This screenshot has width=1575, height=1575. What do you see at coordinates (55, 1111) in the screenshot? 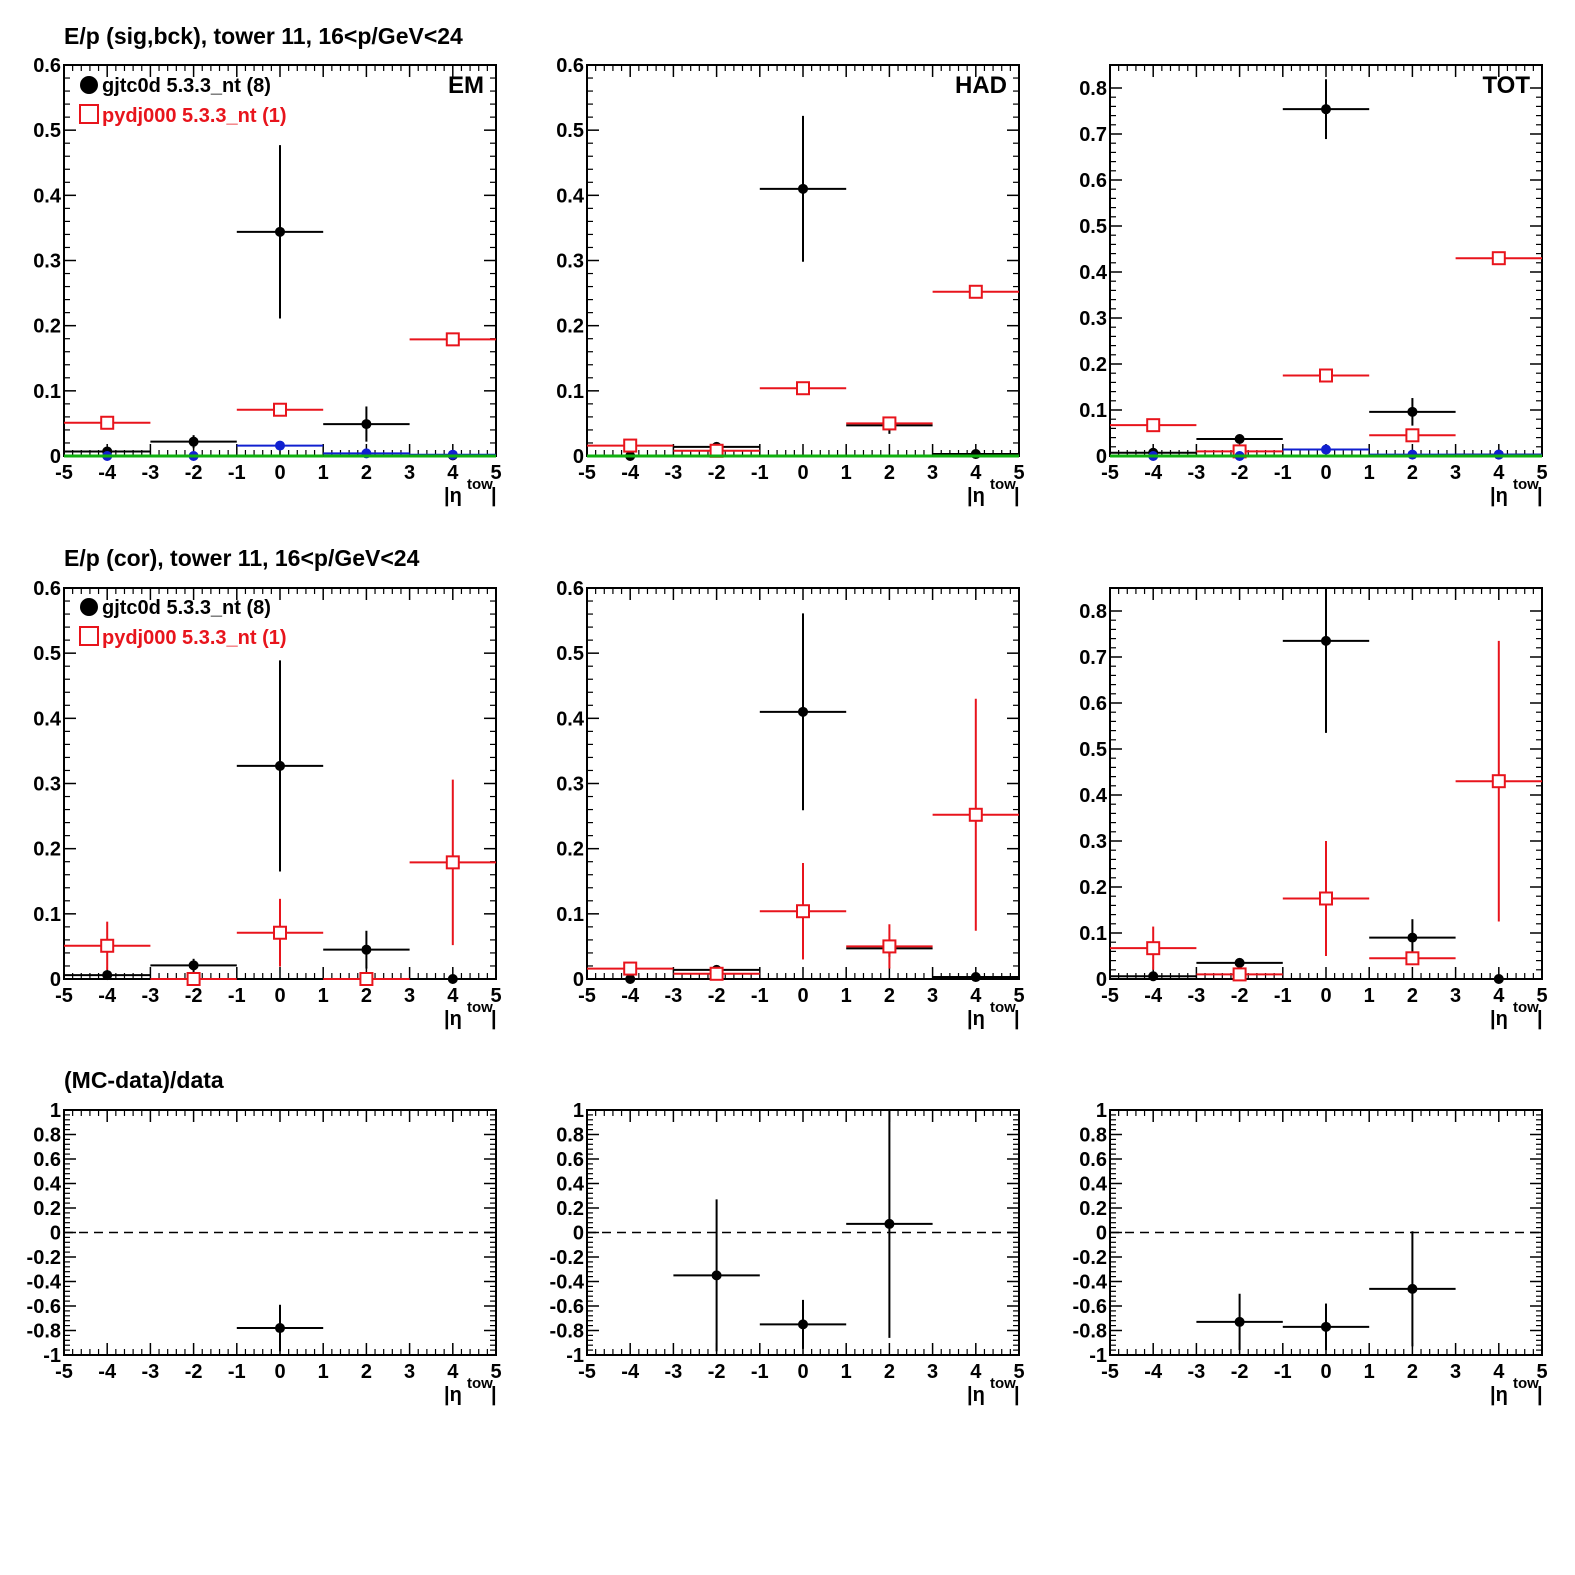
I see `y-tick-label: 1` at bounding box center [55, 1111].